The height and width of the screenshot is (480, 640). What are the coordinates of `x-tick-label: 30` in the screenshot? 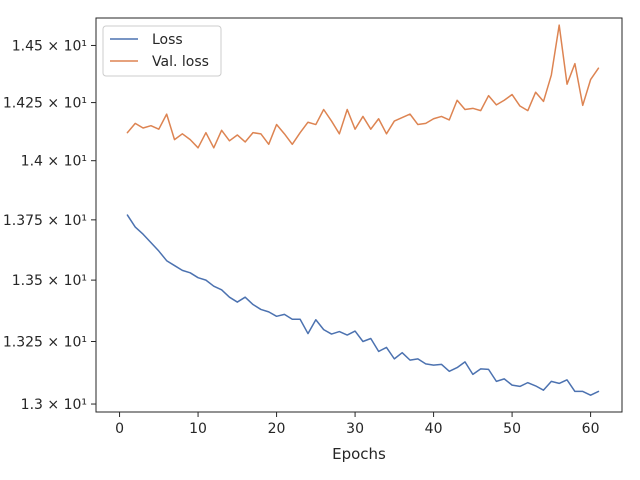 It's located at (355, 429).